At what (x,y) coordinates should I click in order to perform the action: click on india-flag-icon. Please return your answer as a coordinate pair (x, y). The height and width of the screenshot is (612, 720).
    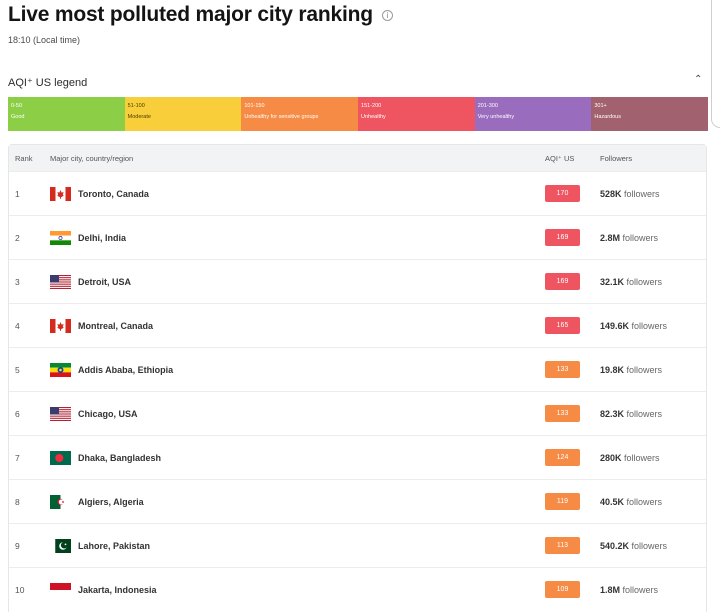
    Looking at the image, I should click on (60, 238).